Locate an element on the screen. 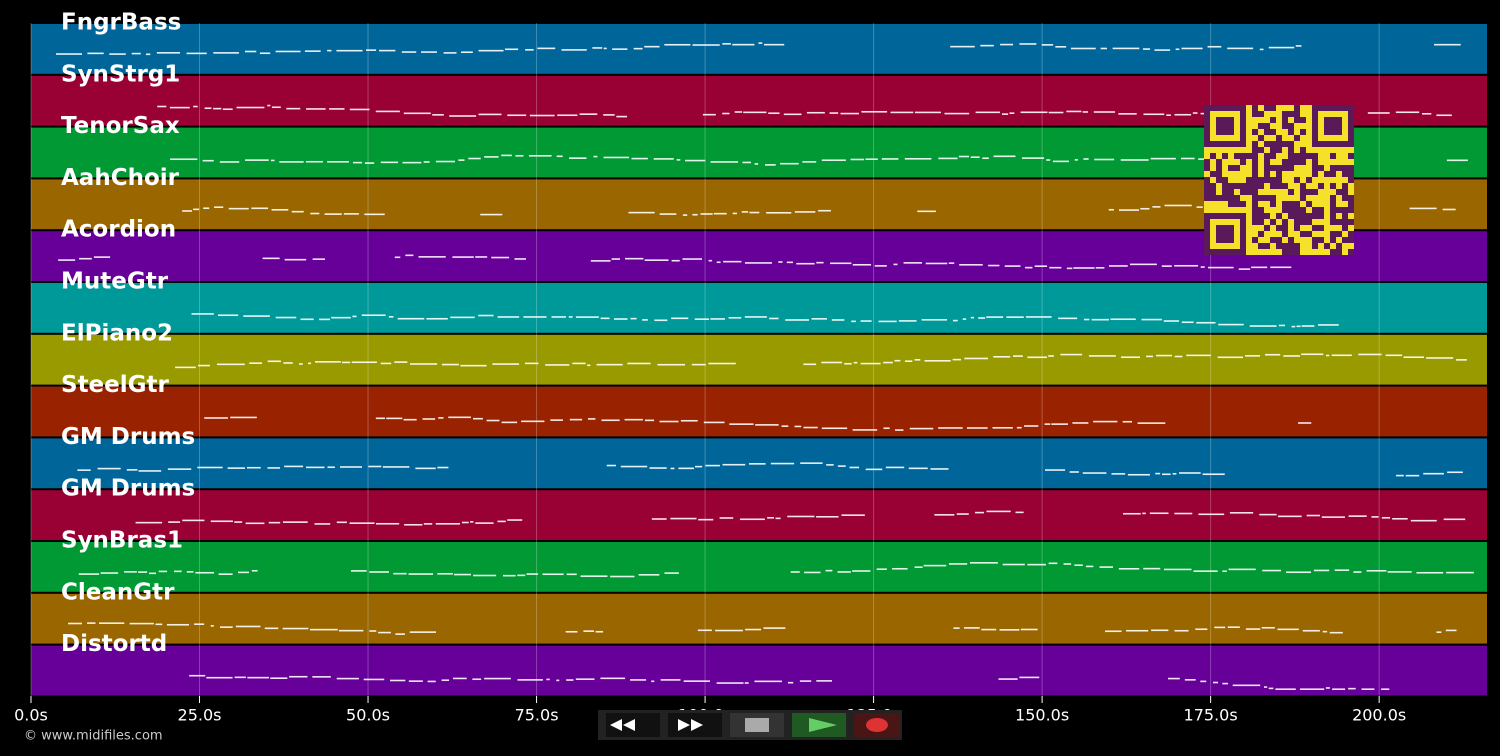 The image size is (1500, 756). stop-button is located at coordinates (757, 725).